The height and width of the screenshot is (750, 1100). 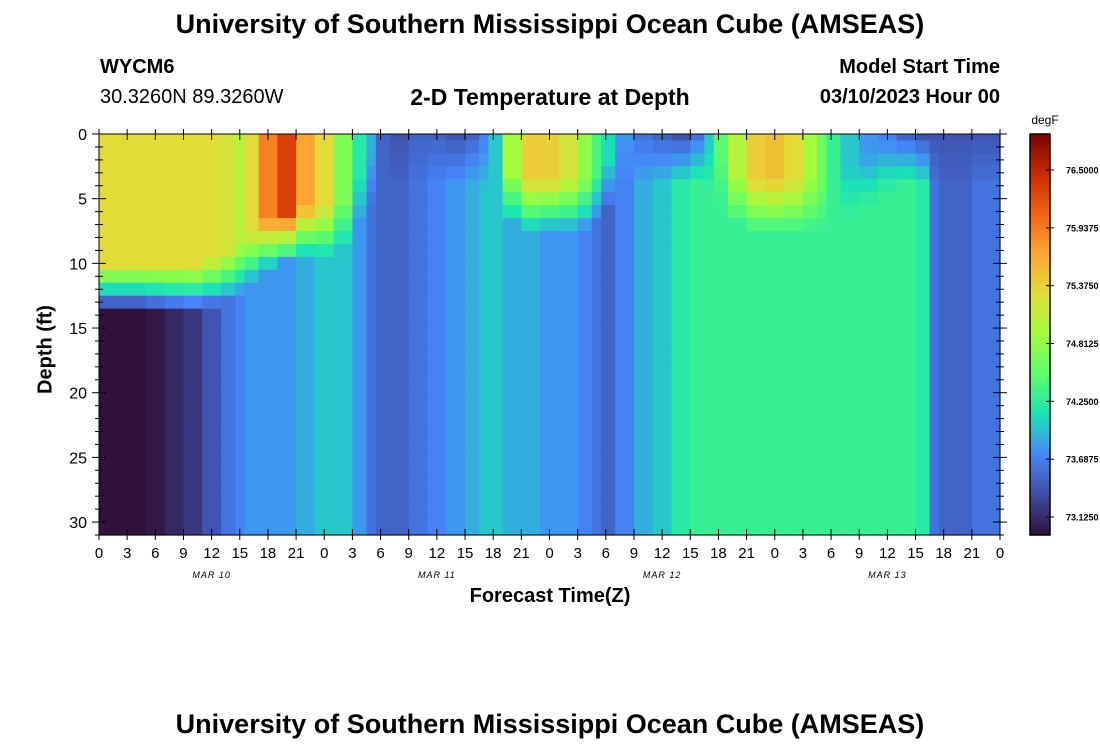 I want to click on x-tick-label: 21, so click(x=296, y=553).